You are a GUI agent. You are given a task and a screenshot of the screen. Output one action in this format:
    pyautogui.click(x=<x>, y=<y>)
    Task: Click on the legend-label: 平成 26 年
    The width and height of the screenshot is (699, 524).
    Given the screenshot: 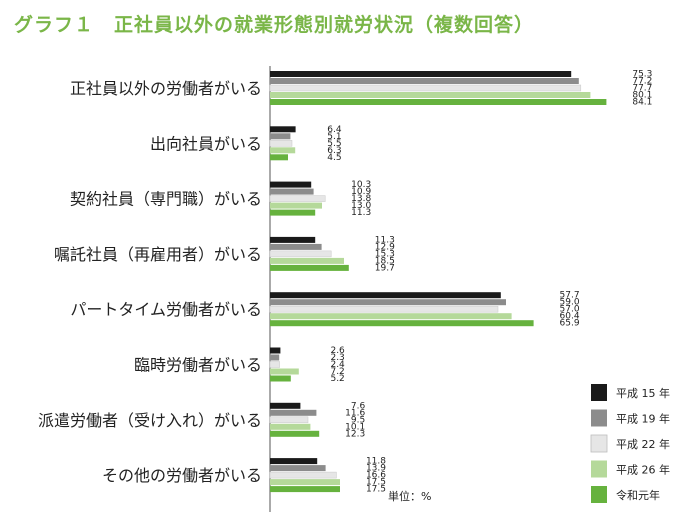 What is the action you would take?
    pyautogui.click(x=643, y=470)
    